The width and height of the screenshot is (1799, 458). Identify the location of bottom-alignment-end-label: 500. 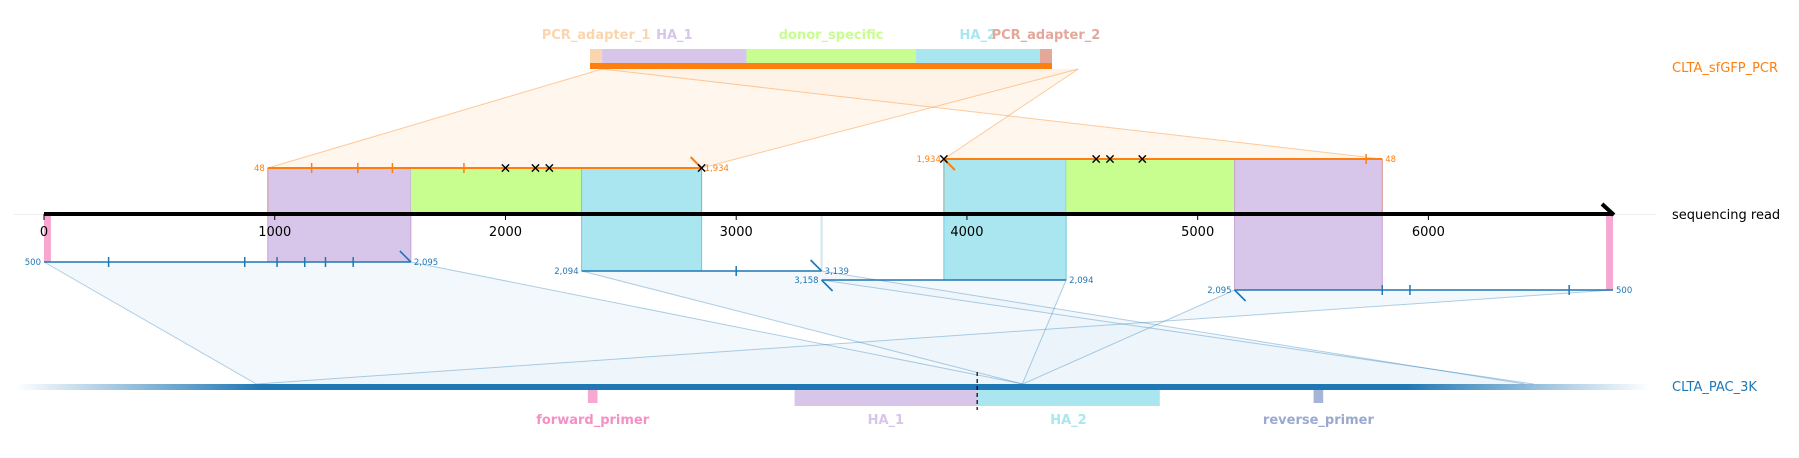
(1624, 291).